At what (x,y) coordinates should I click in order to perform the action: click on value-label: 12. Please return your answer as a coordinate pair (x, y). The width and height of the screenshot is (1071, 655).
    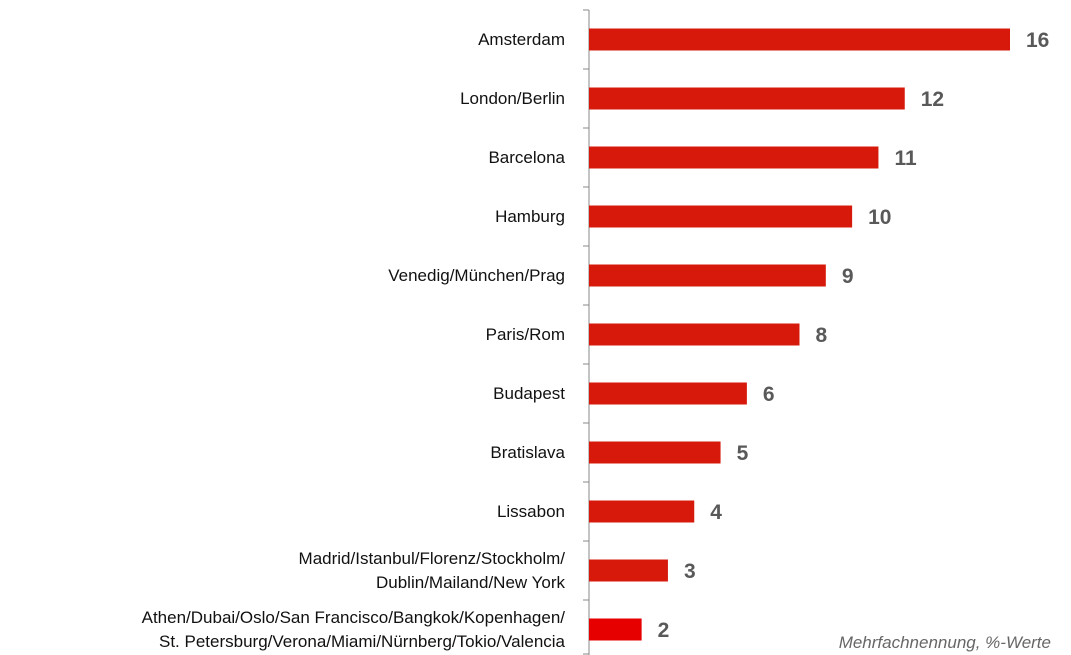
    Looking at the image, I should click on (932, 99).